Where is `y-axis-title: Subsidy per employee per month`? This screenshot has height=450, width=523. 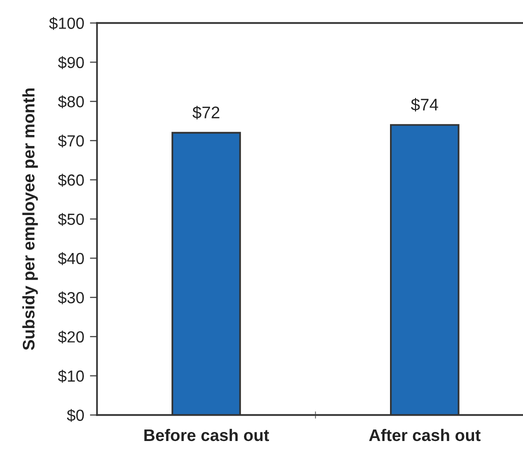 y-axis-title: Subsidy per employee per month is located at coordinates (30, 219).